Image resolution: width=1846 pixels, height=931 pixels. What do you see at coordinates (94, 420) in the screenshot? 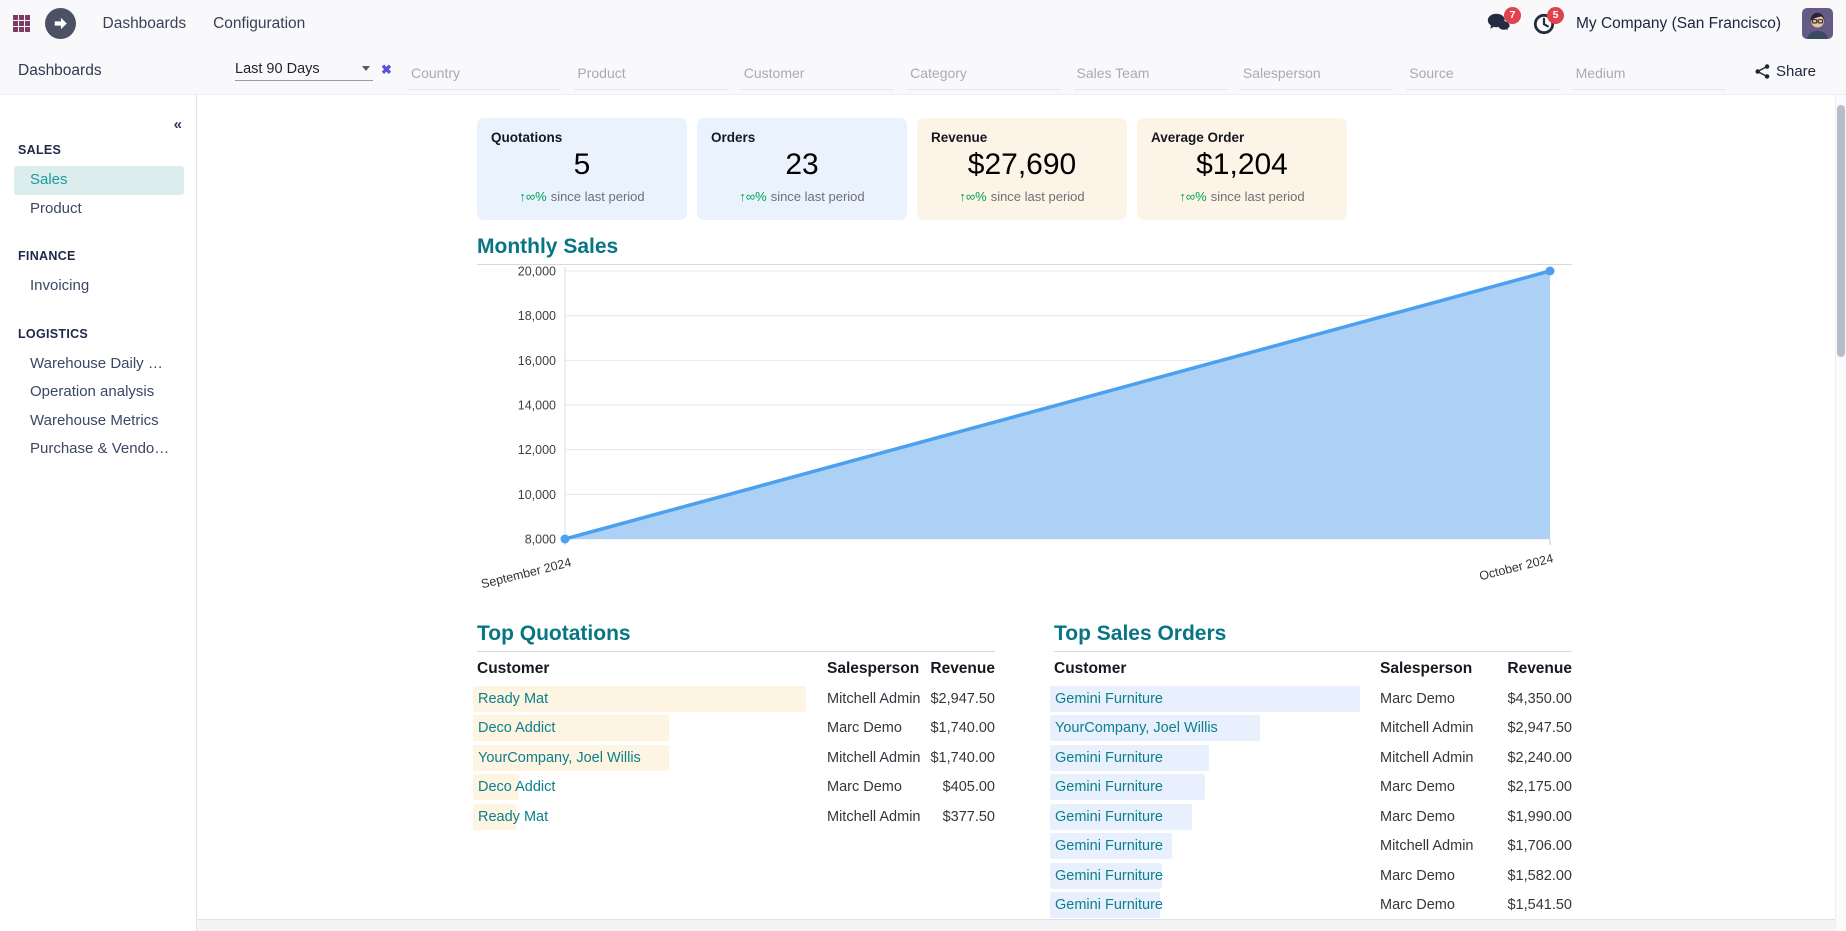
I see `sidebar-item-warehouse-metrics: Warehouse Metrics` at bounding box center [94, 420].